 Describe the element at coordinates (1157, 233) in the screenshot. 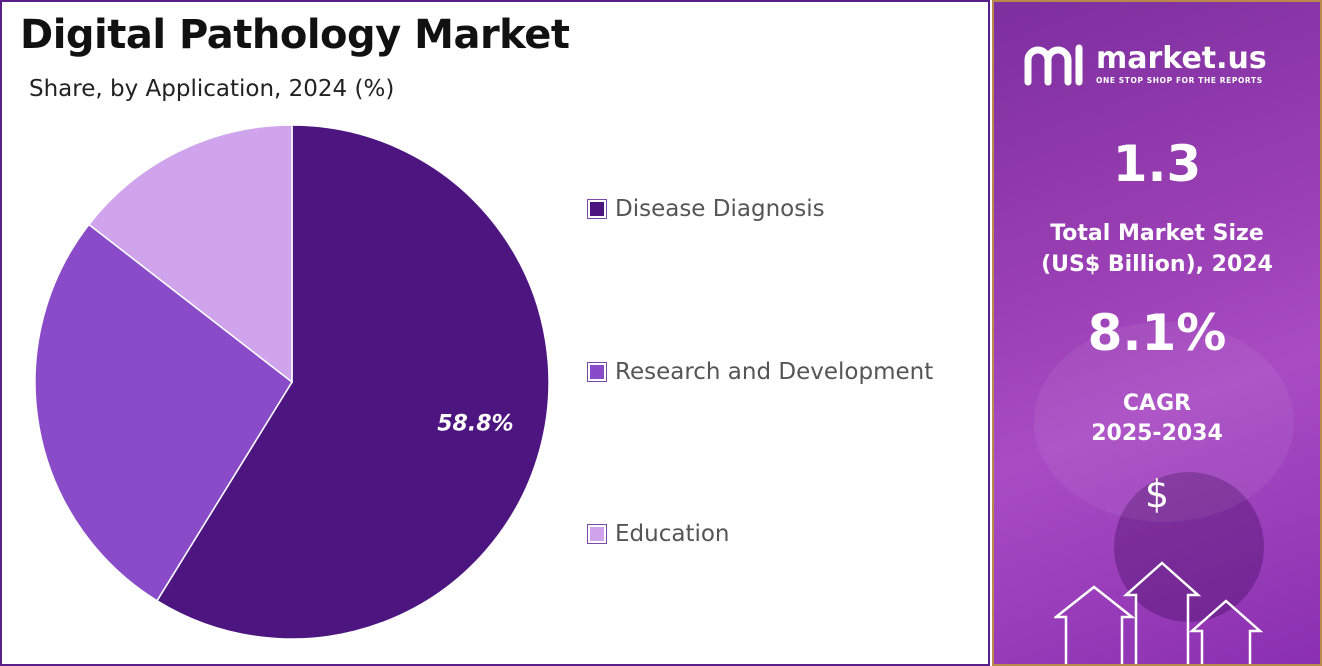

I see `market-size-label-line1: Total Market Size` at that location.